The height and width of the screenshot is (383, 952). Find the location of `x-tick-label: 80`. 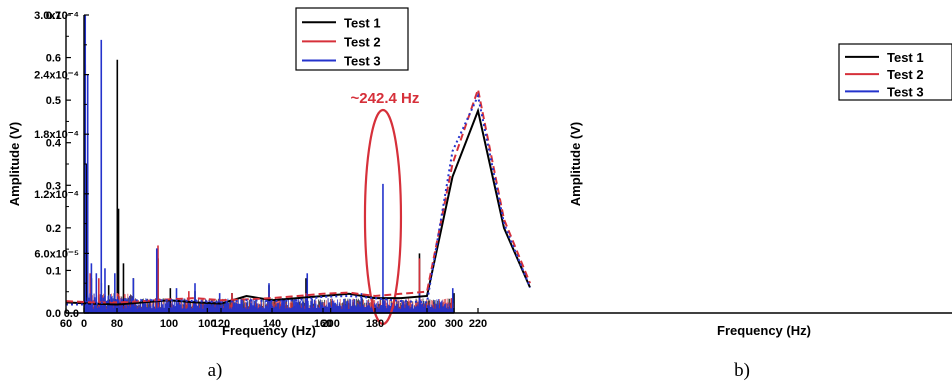

x-tick-label: 80 is located at coordinates (117, 324).